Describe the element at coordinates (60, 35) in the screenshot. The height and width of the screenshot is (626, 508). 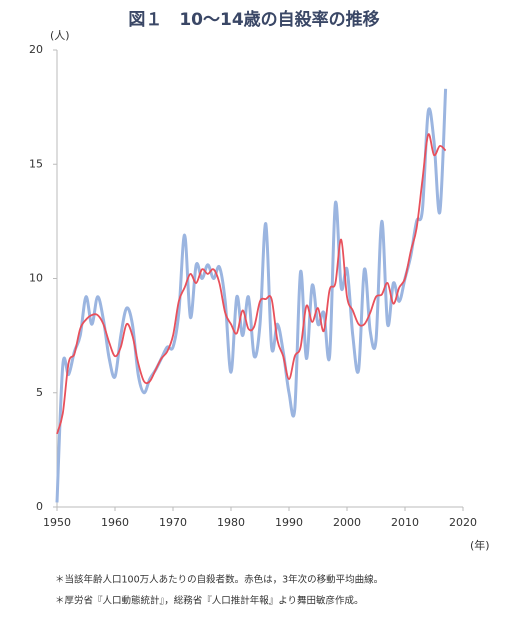
I see `y-axis-label: (人)` at that location.